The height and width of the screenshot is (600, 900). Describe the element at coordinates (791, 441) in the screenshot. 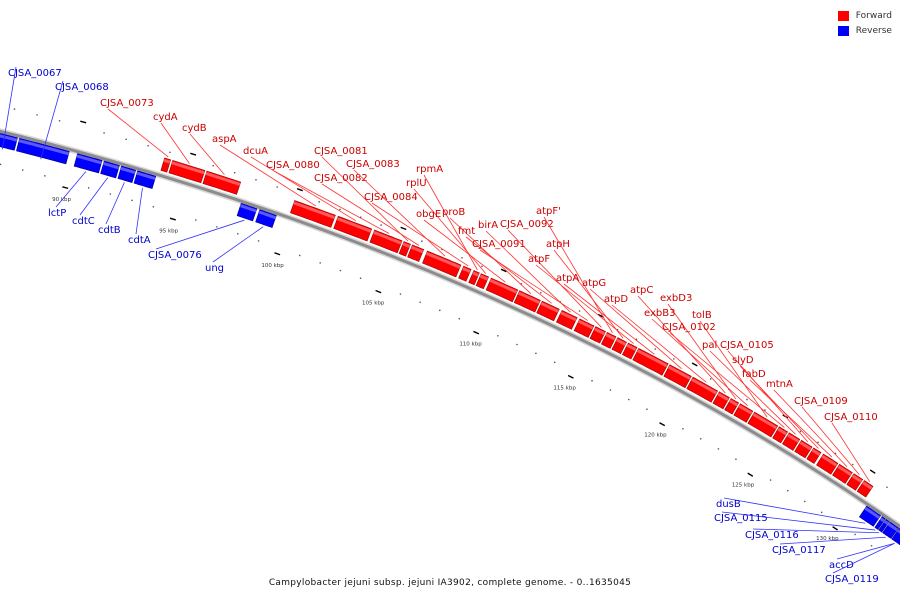

I see `gene-block-pal` at that location.